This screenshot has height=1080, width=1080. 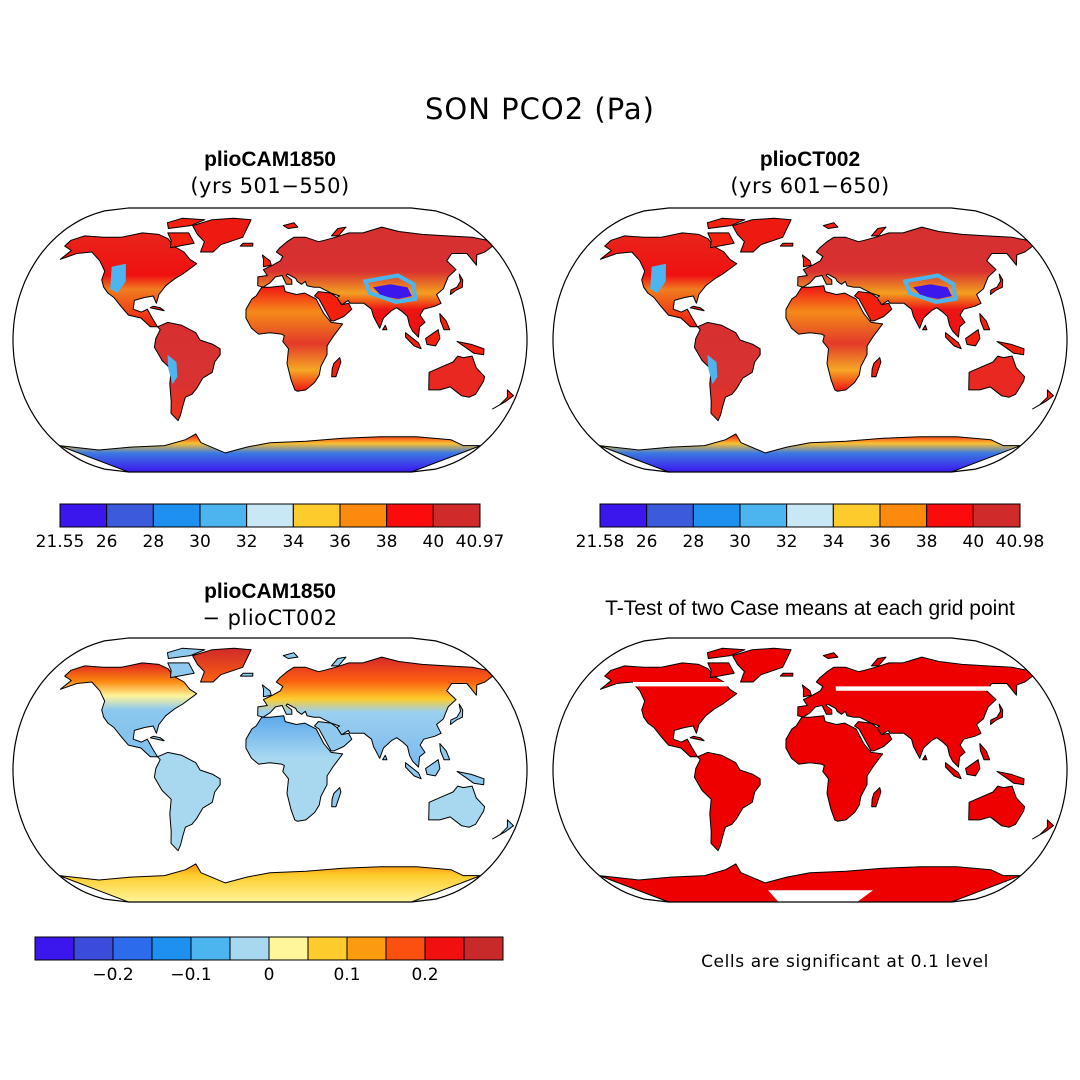 What do you see at coordinates (340, 542) in the screenshot?
I see `colorbar-tick-label: 36` at bounding box center [340, 542].